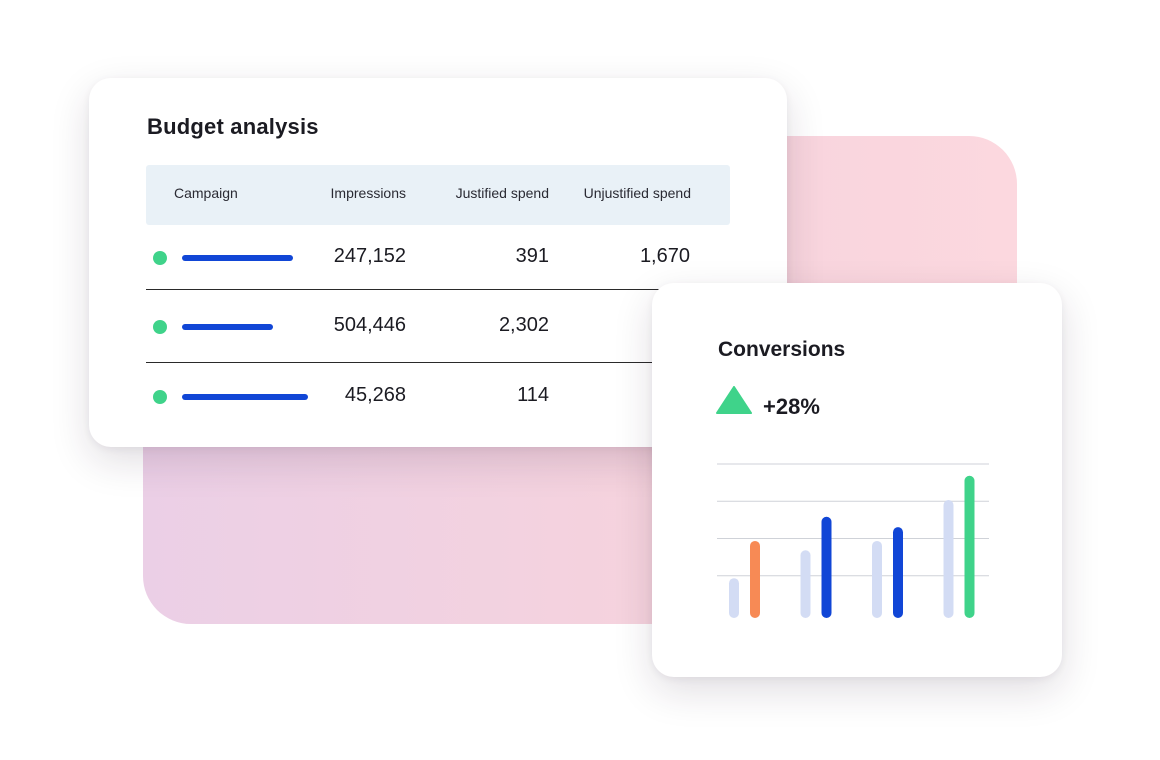 This screenshot has height=760, width=1160. What do you see at coordinates (438, 397) in the screenshot?
I see `table-row: 45,268 114` at bounding box center [438, 397].